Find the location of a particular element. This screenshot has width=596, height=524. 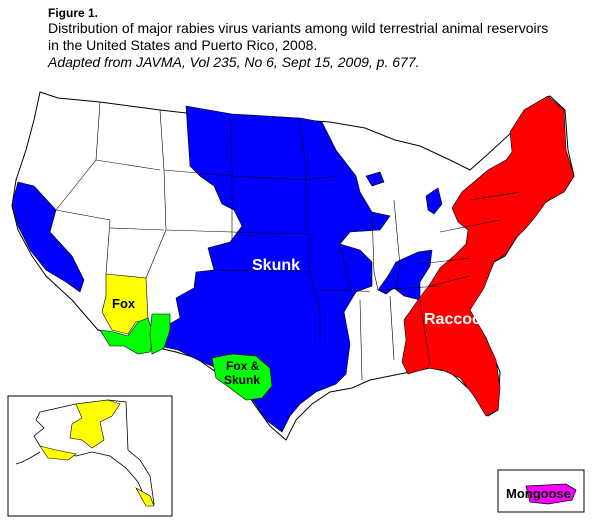

label-fox: Fox is located at coordinates (124, 303).